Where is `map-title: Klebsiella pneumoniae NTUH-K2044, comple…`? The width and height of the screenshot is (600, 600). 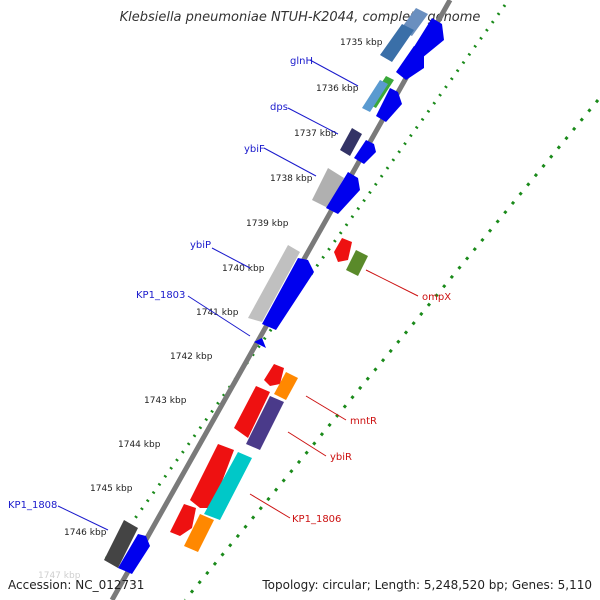
map-title: Klebsiella pneumoniae NTUH-K2044, comple… is located at coordinates (300, 17).